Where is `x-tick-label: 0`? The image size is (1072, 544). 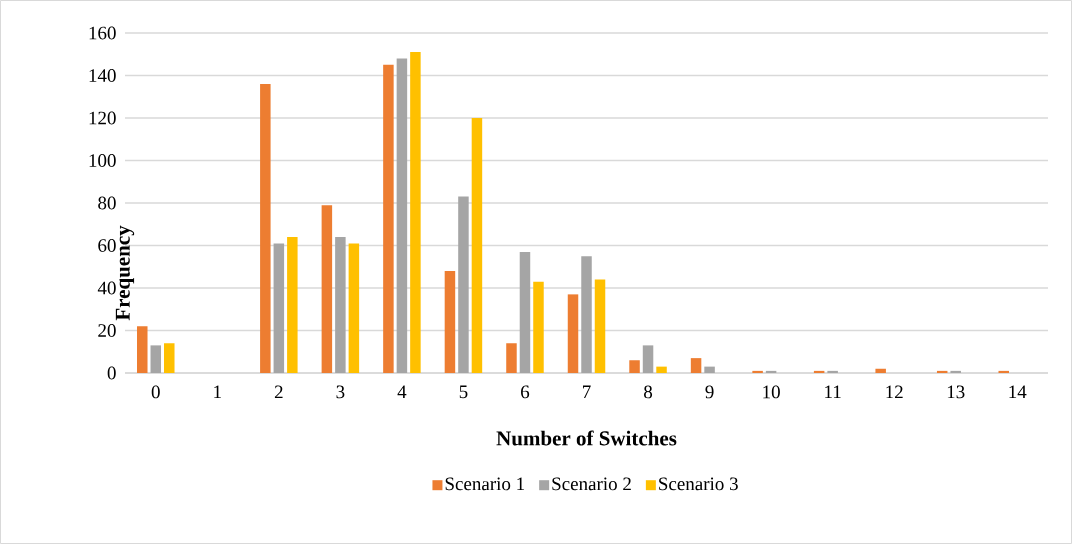 x-tick-label: 0 is located at coordinates (155, 392).